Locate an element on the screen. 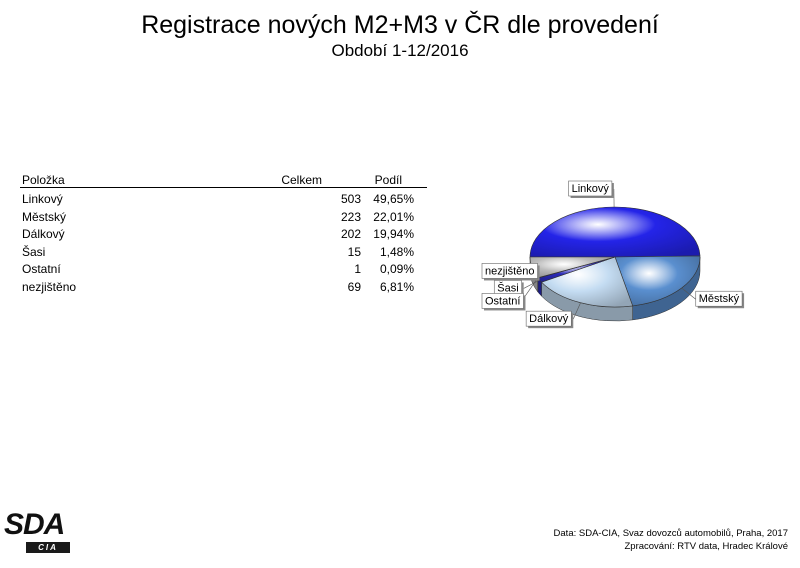  pie-label-ostatni: Ostatní is located at coordinates (510, 294).